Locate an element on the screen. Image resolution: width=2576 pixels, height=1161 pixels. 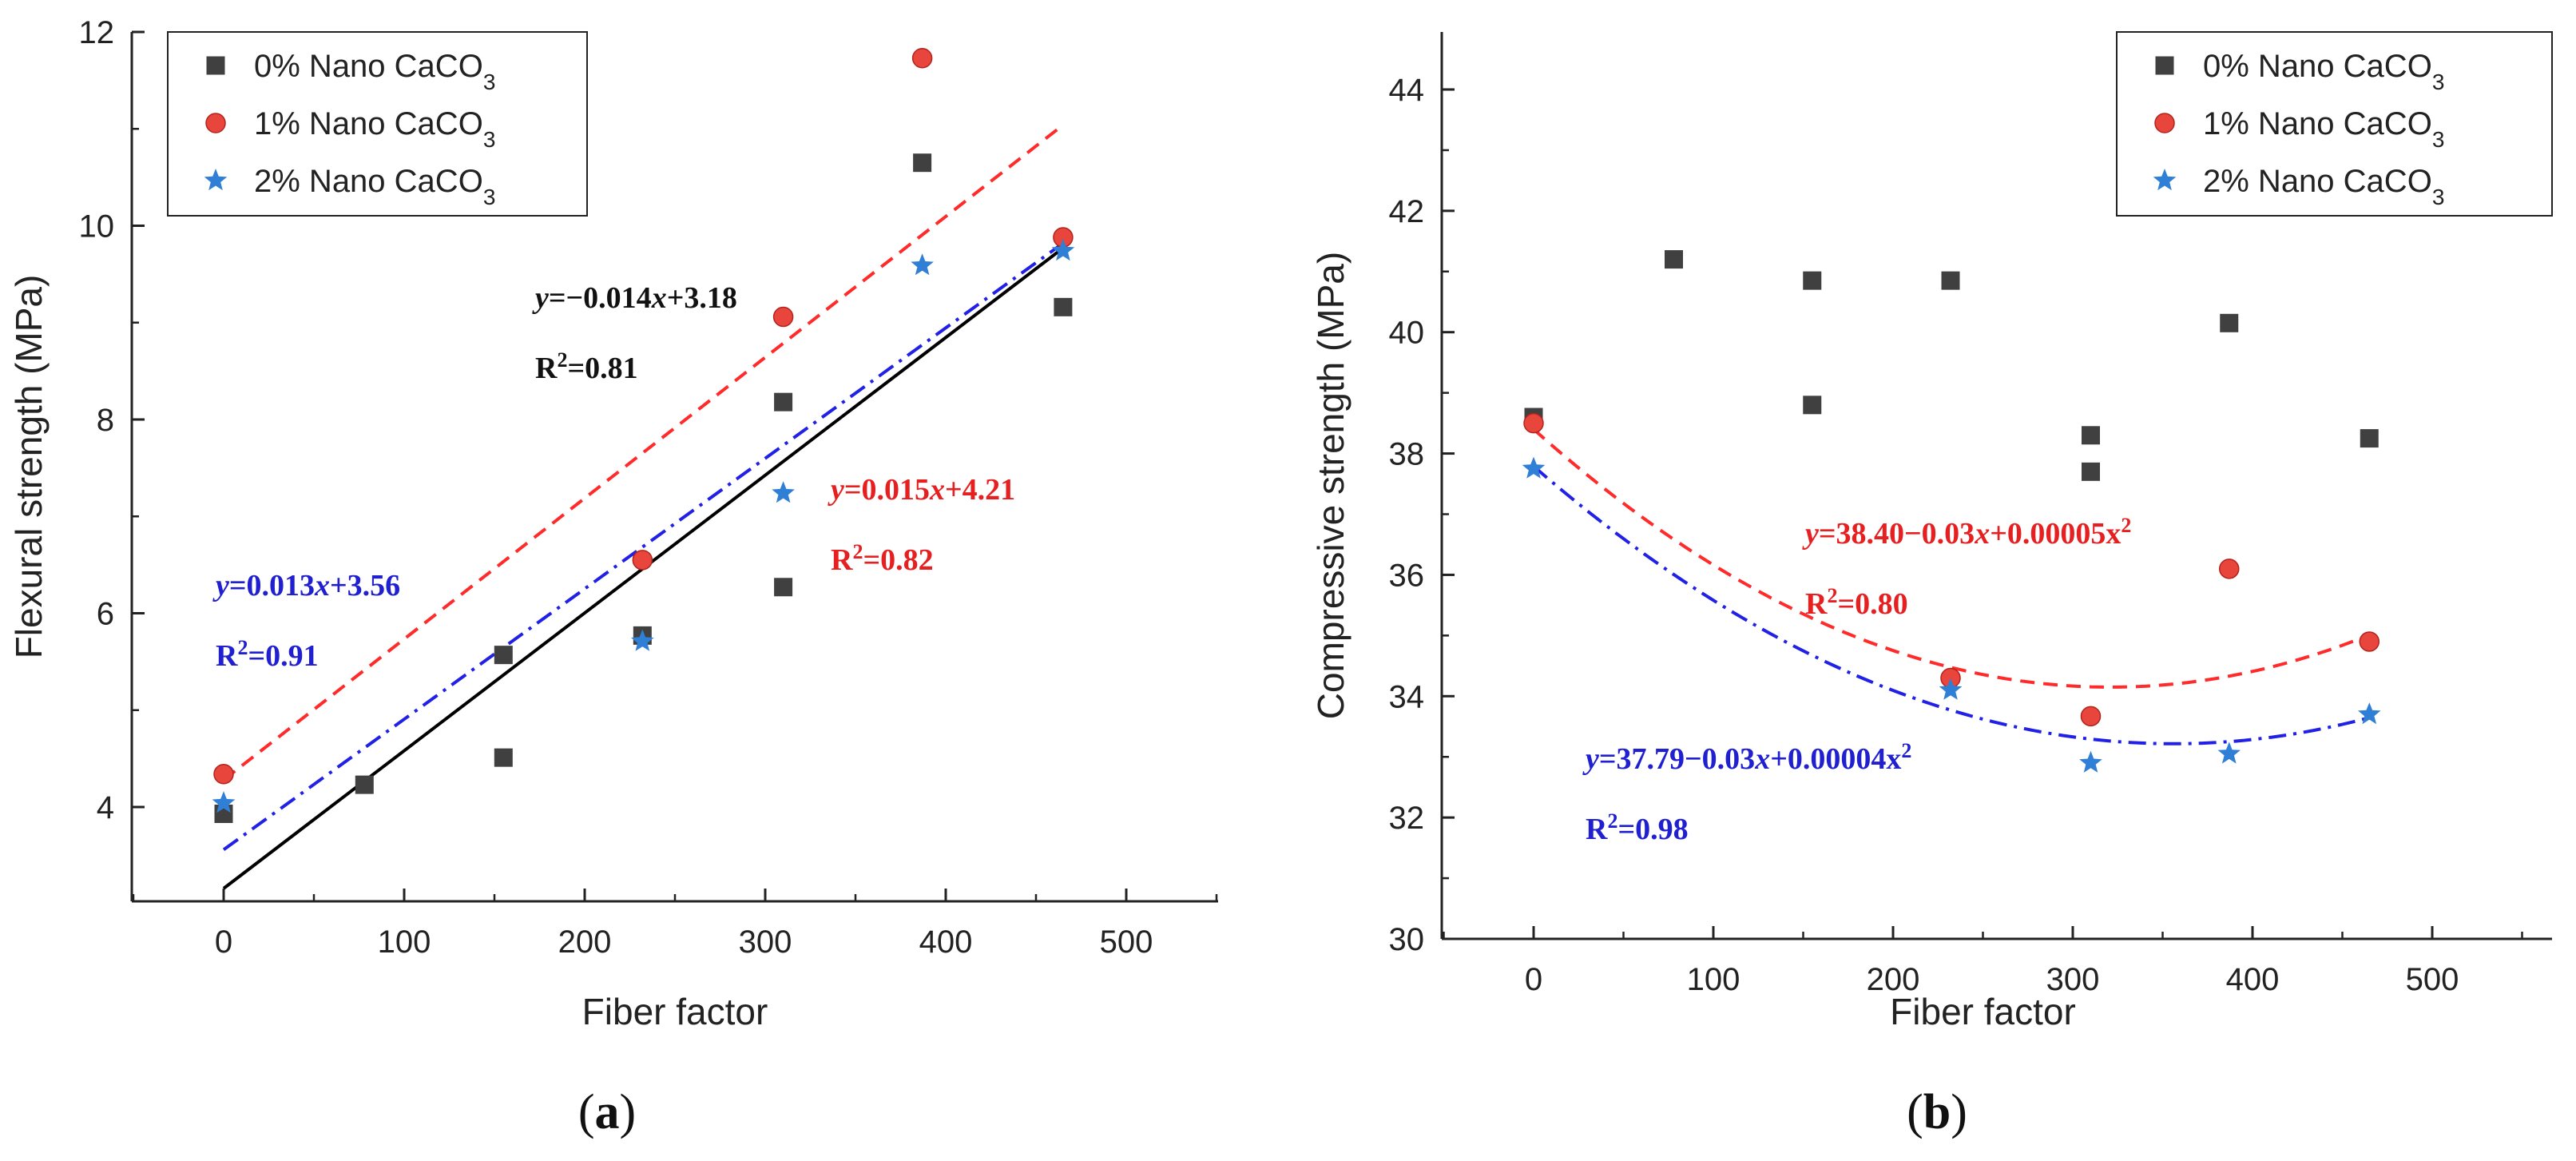
fit-equation-2-line-0: y=0.013x+3.56 is located at coordinates (306, 585).